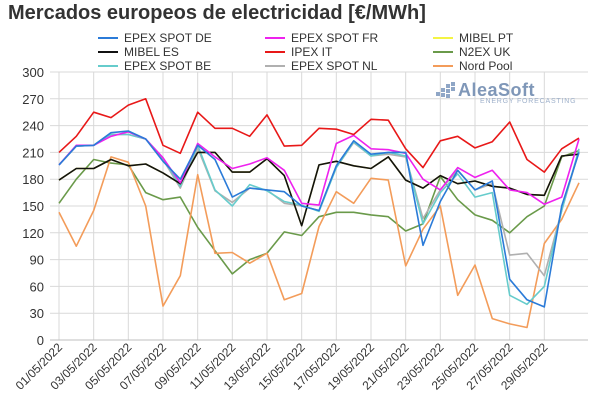 The width and height of the screenshot is (600, 418). I want to click on y-tick-label: 150, so click(33, 206).